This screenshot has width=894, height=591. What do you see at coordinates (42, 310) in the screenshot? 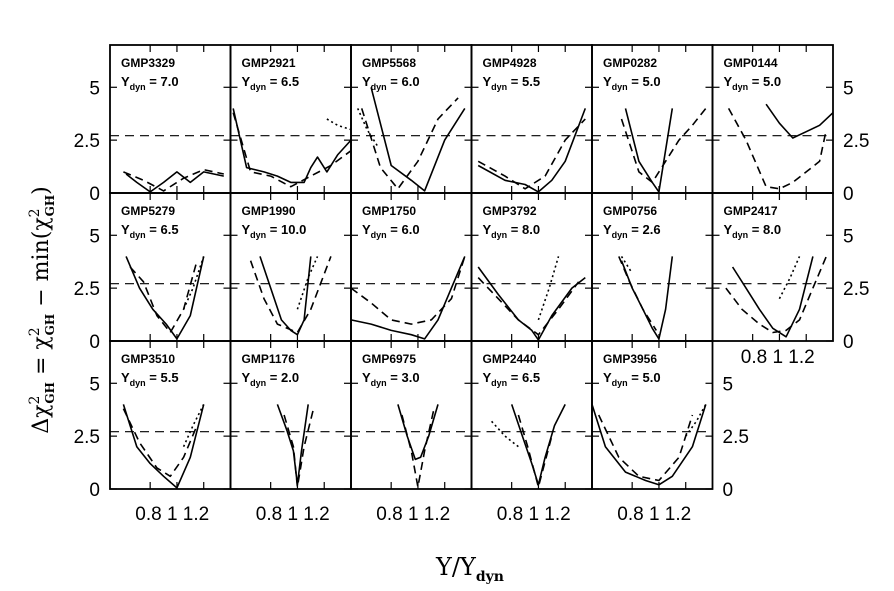
I see `y-axis-label: Δχ2GH = χ2GH − min(χ2GH)` at bounding box center [42, 310].